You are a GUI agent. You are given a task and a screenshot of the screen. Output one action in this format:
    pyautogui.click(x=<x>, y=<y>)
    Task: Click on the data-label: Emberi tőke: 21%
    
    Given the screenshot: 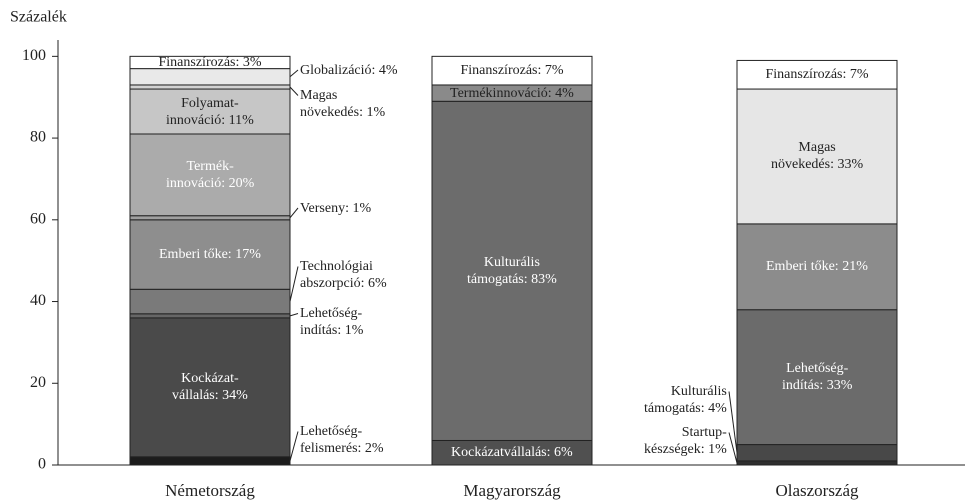 What is the action you would take?
    pyautogui.click(x=817, y=267)
    